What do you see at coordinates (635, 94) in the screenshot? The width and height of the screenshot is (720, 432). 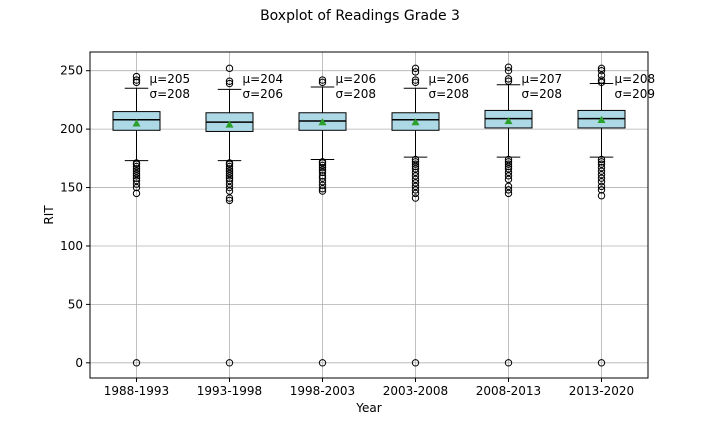 I see `sigma-annotation: σ=209` at bounding box center [635, 94].